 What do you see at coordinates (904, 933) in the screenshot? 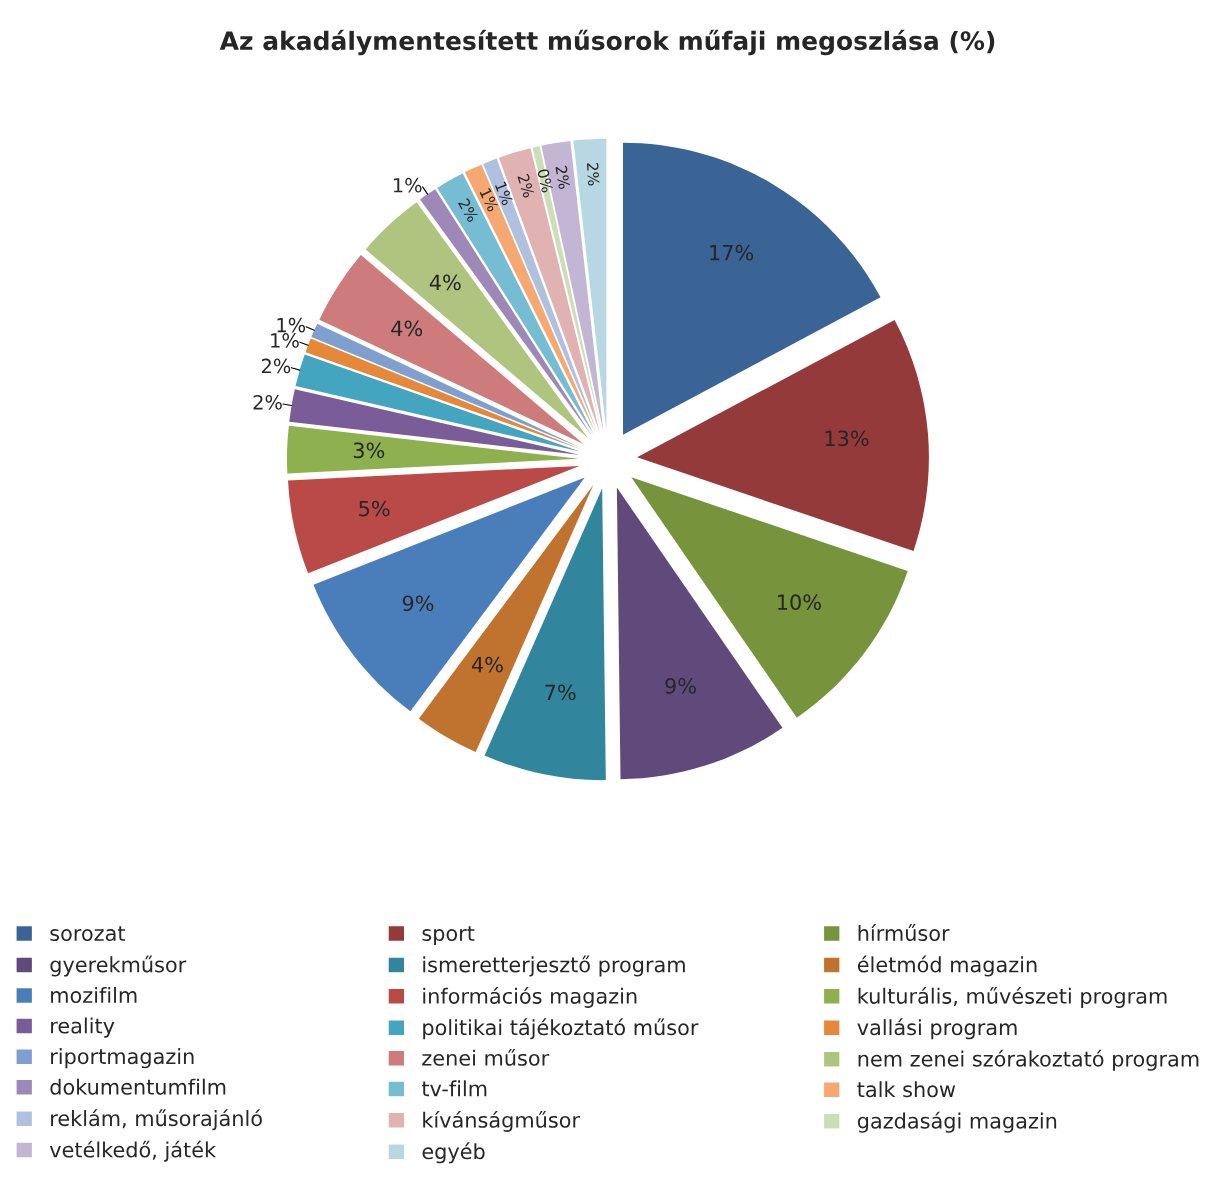
I see `legend-label: hírműsor` at bounding box center [904, 933].